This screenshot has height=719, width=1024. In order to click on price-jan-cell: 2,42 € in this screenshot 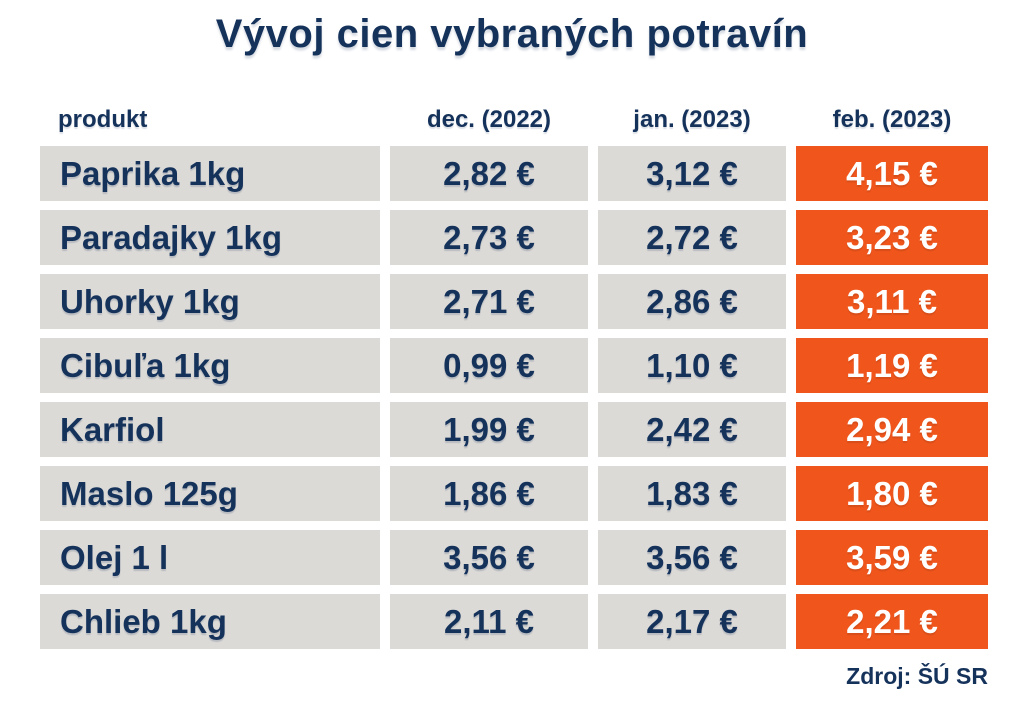, I will do `click(692, 429)`.